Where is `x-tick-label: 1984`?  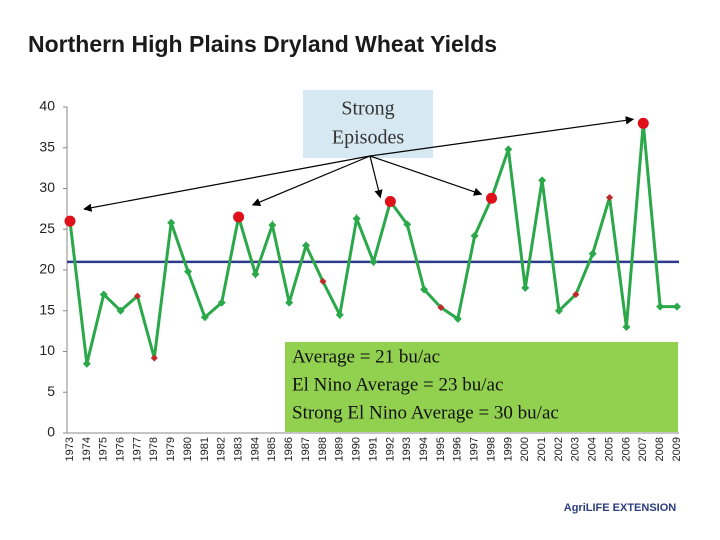 x-tick-label: 1984 is located at coordinates (255, 449).